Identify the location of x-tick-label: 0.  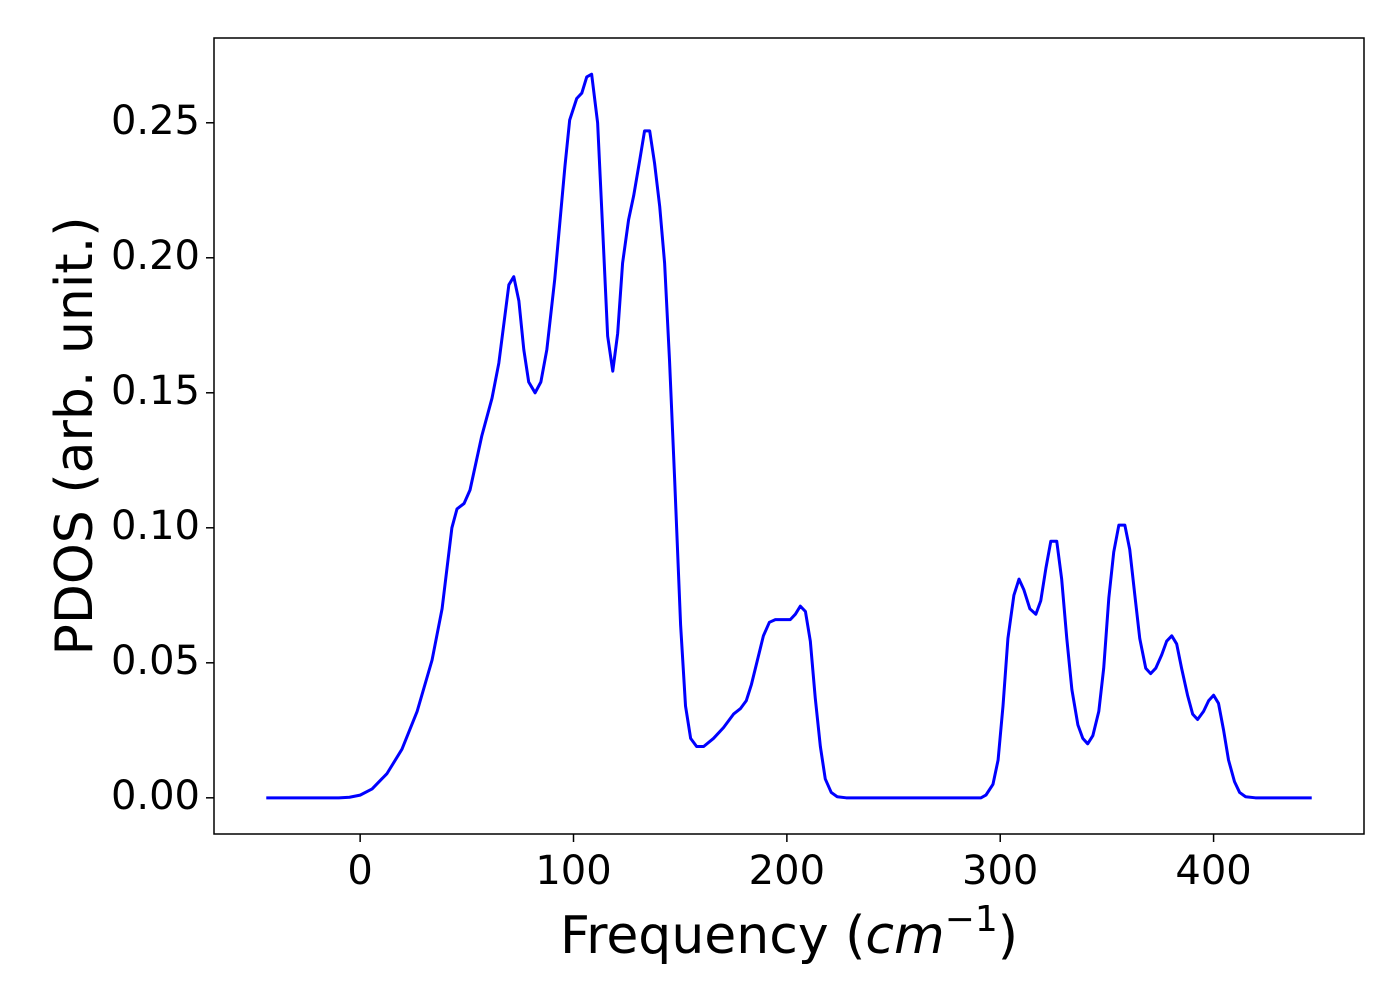
(359, 871).